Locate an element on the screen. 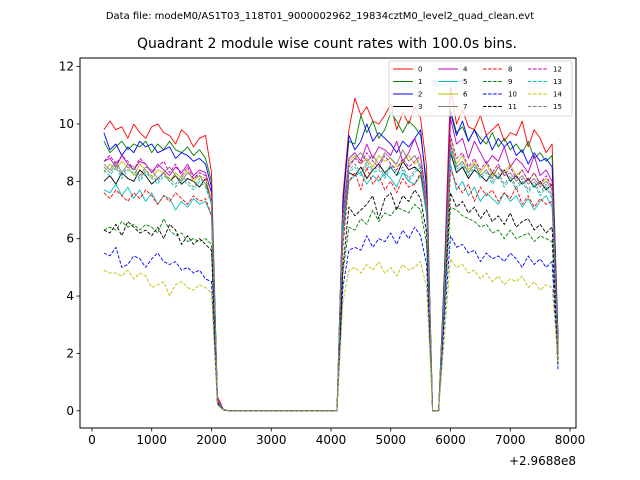 The width and height of the screenshot is (640, 480). legend-label-9: 9 is located at coordinates (510, 82).